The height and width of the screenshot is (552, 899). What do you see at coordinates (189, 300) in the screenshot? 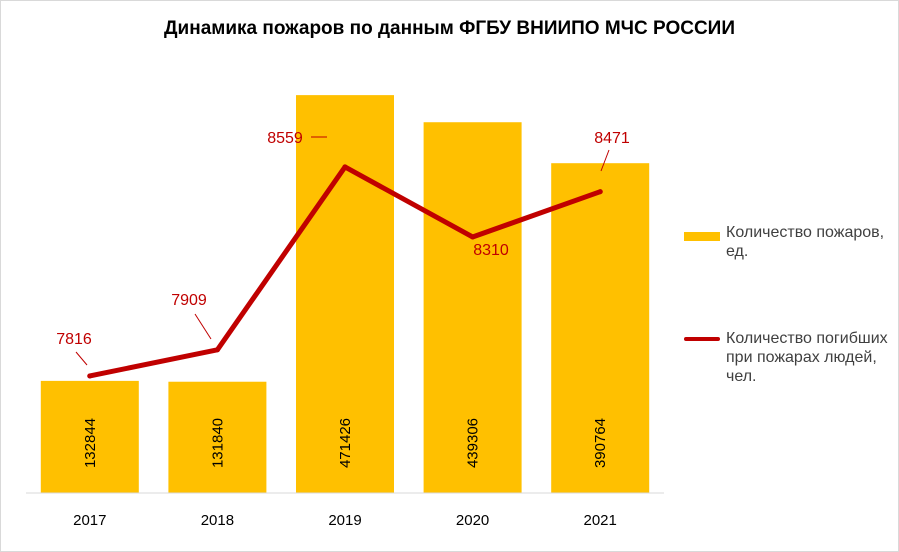
I see `line-value-label: 7909` at bounding box center [189, 300].